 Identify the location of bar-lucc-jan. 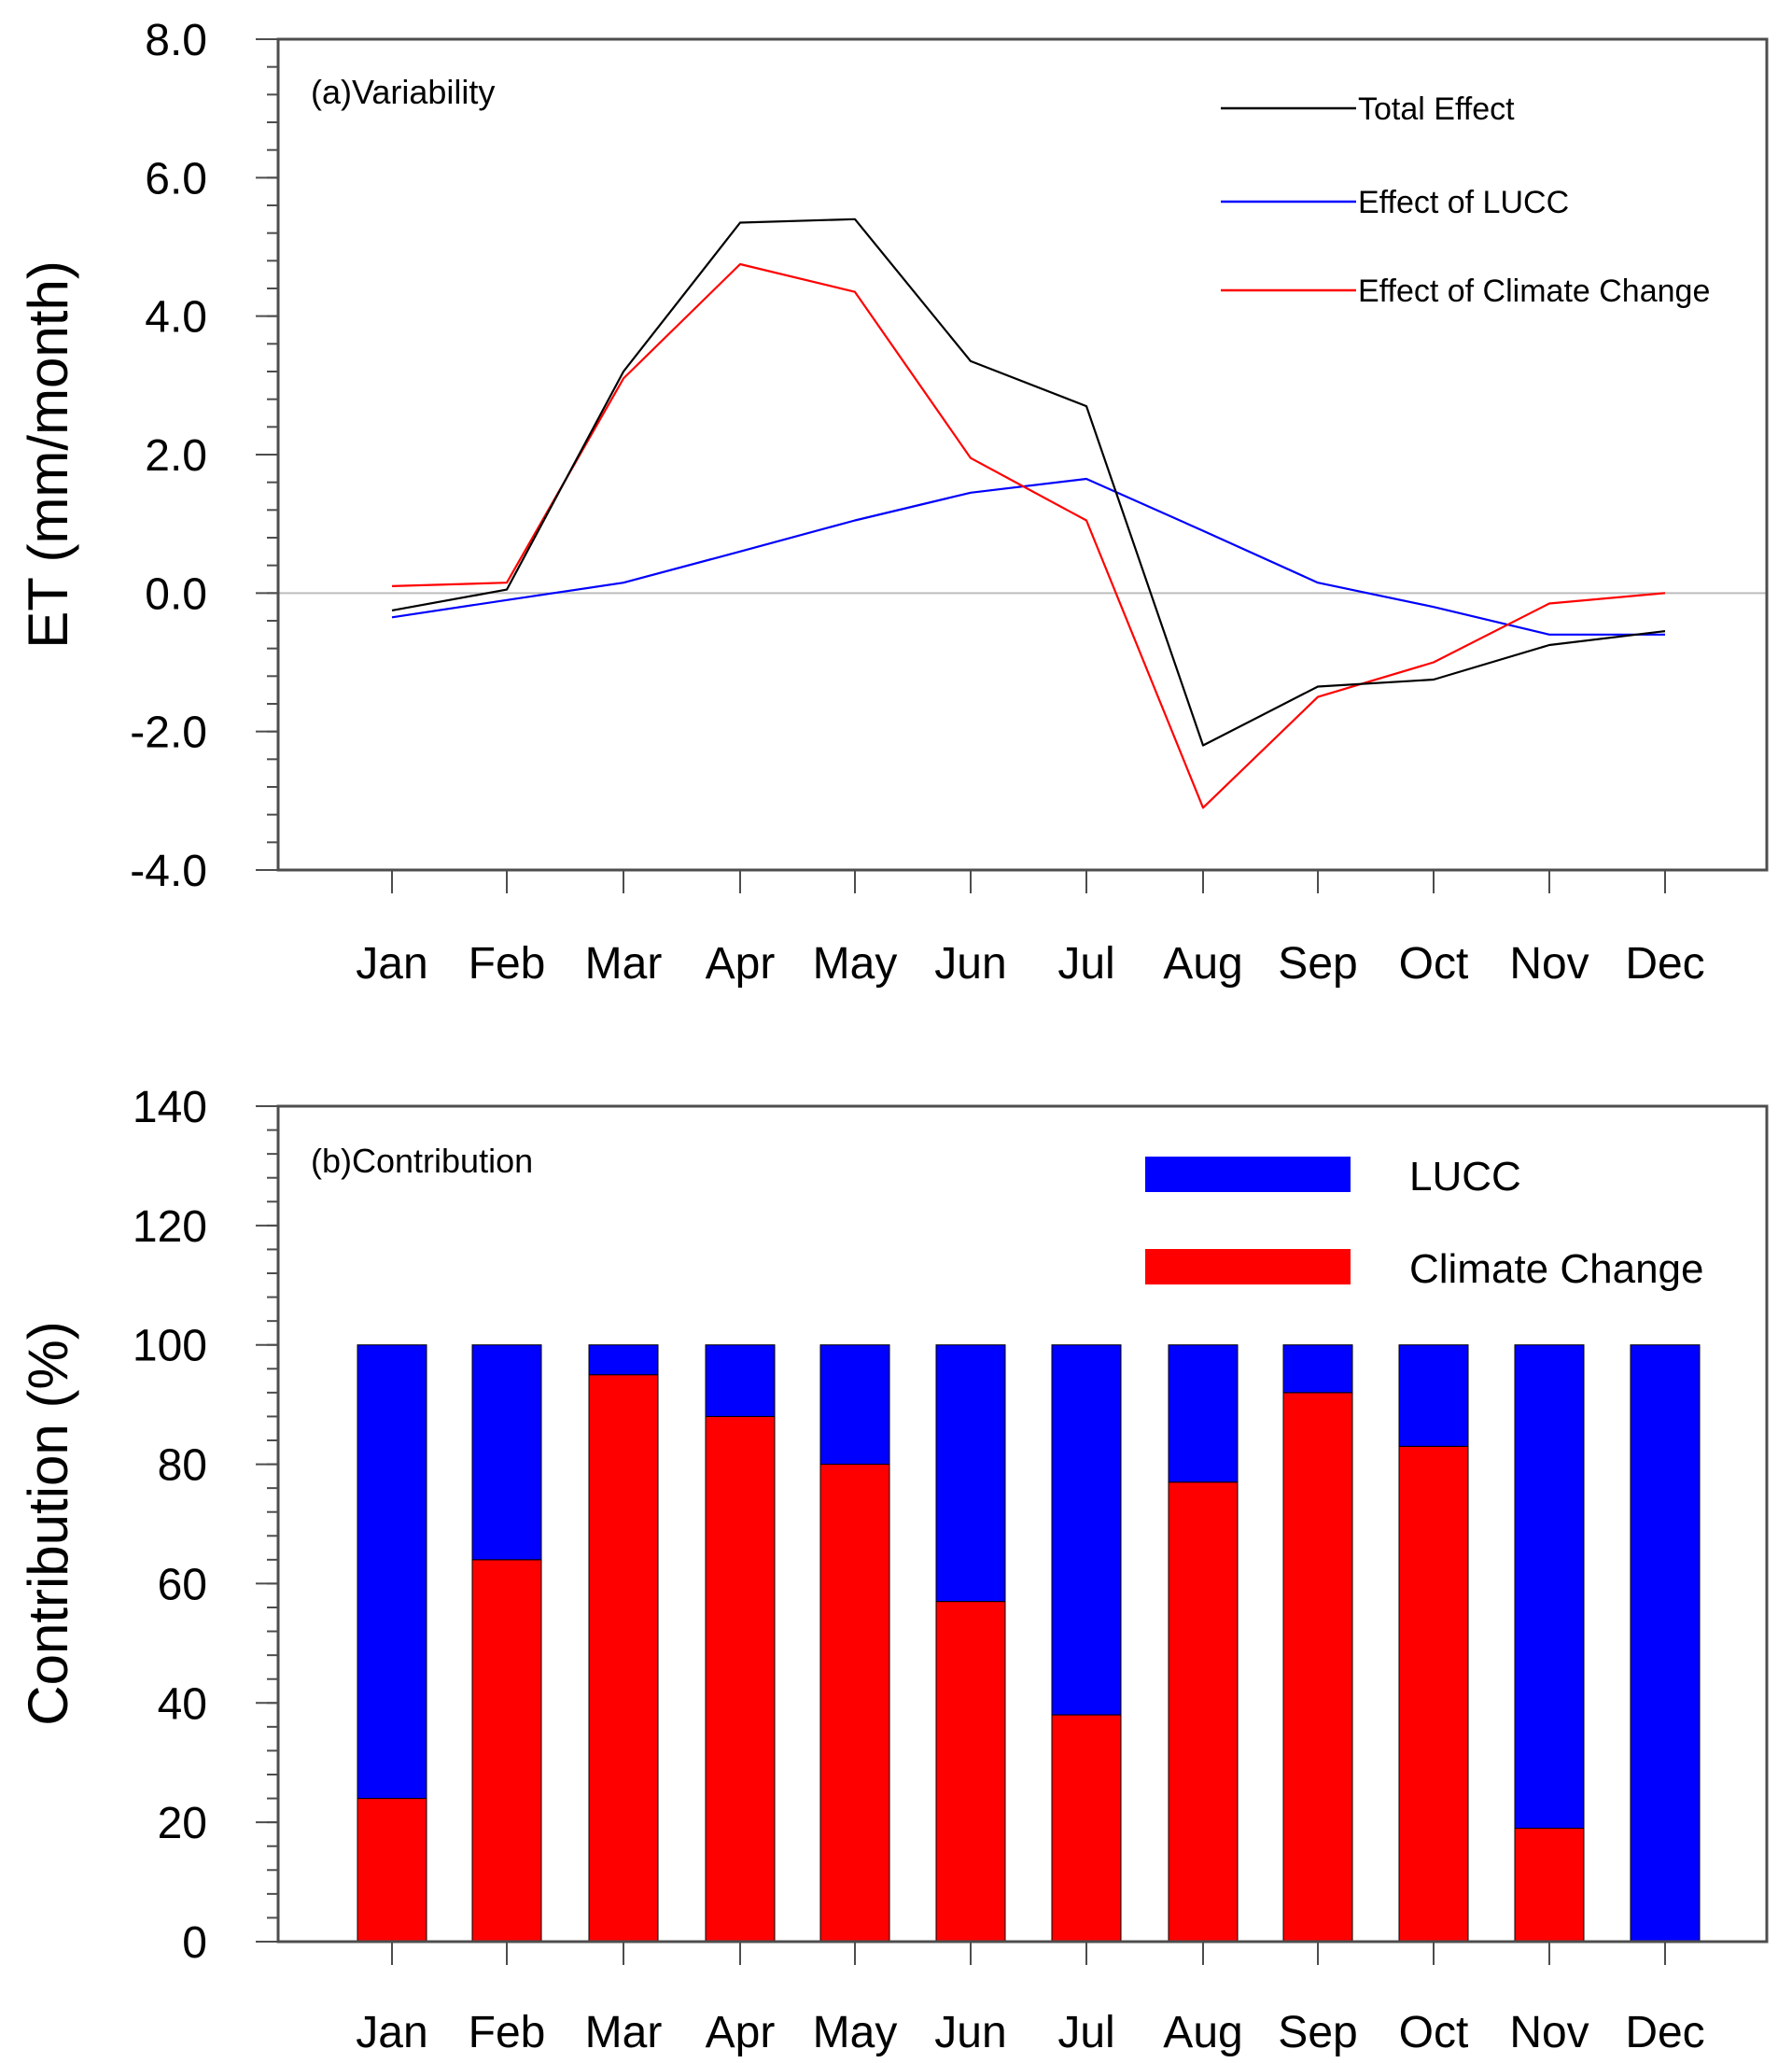
(392, 1572).